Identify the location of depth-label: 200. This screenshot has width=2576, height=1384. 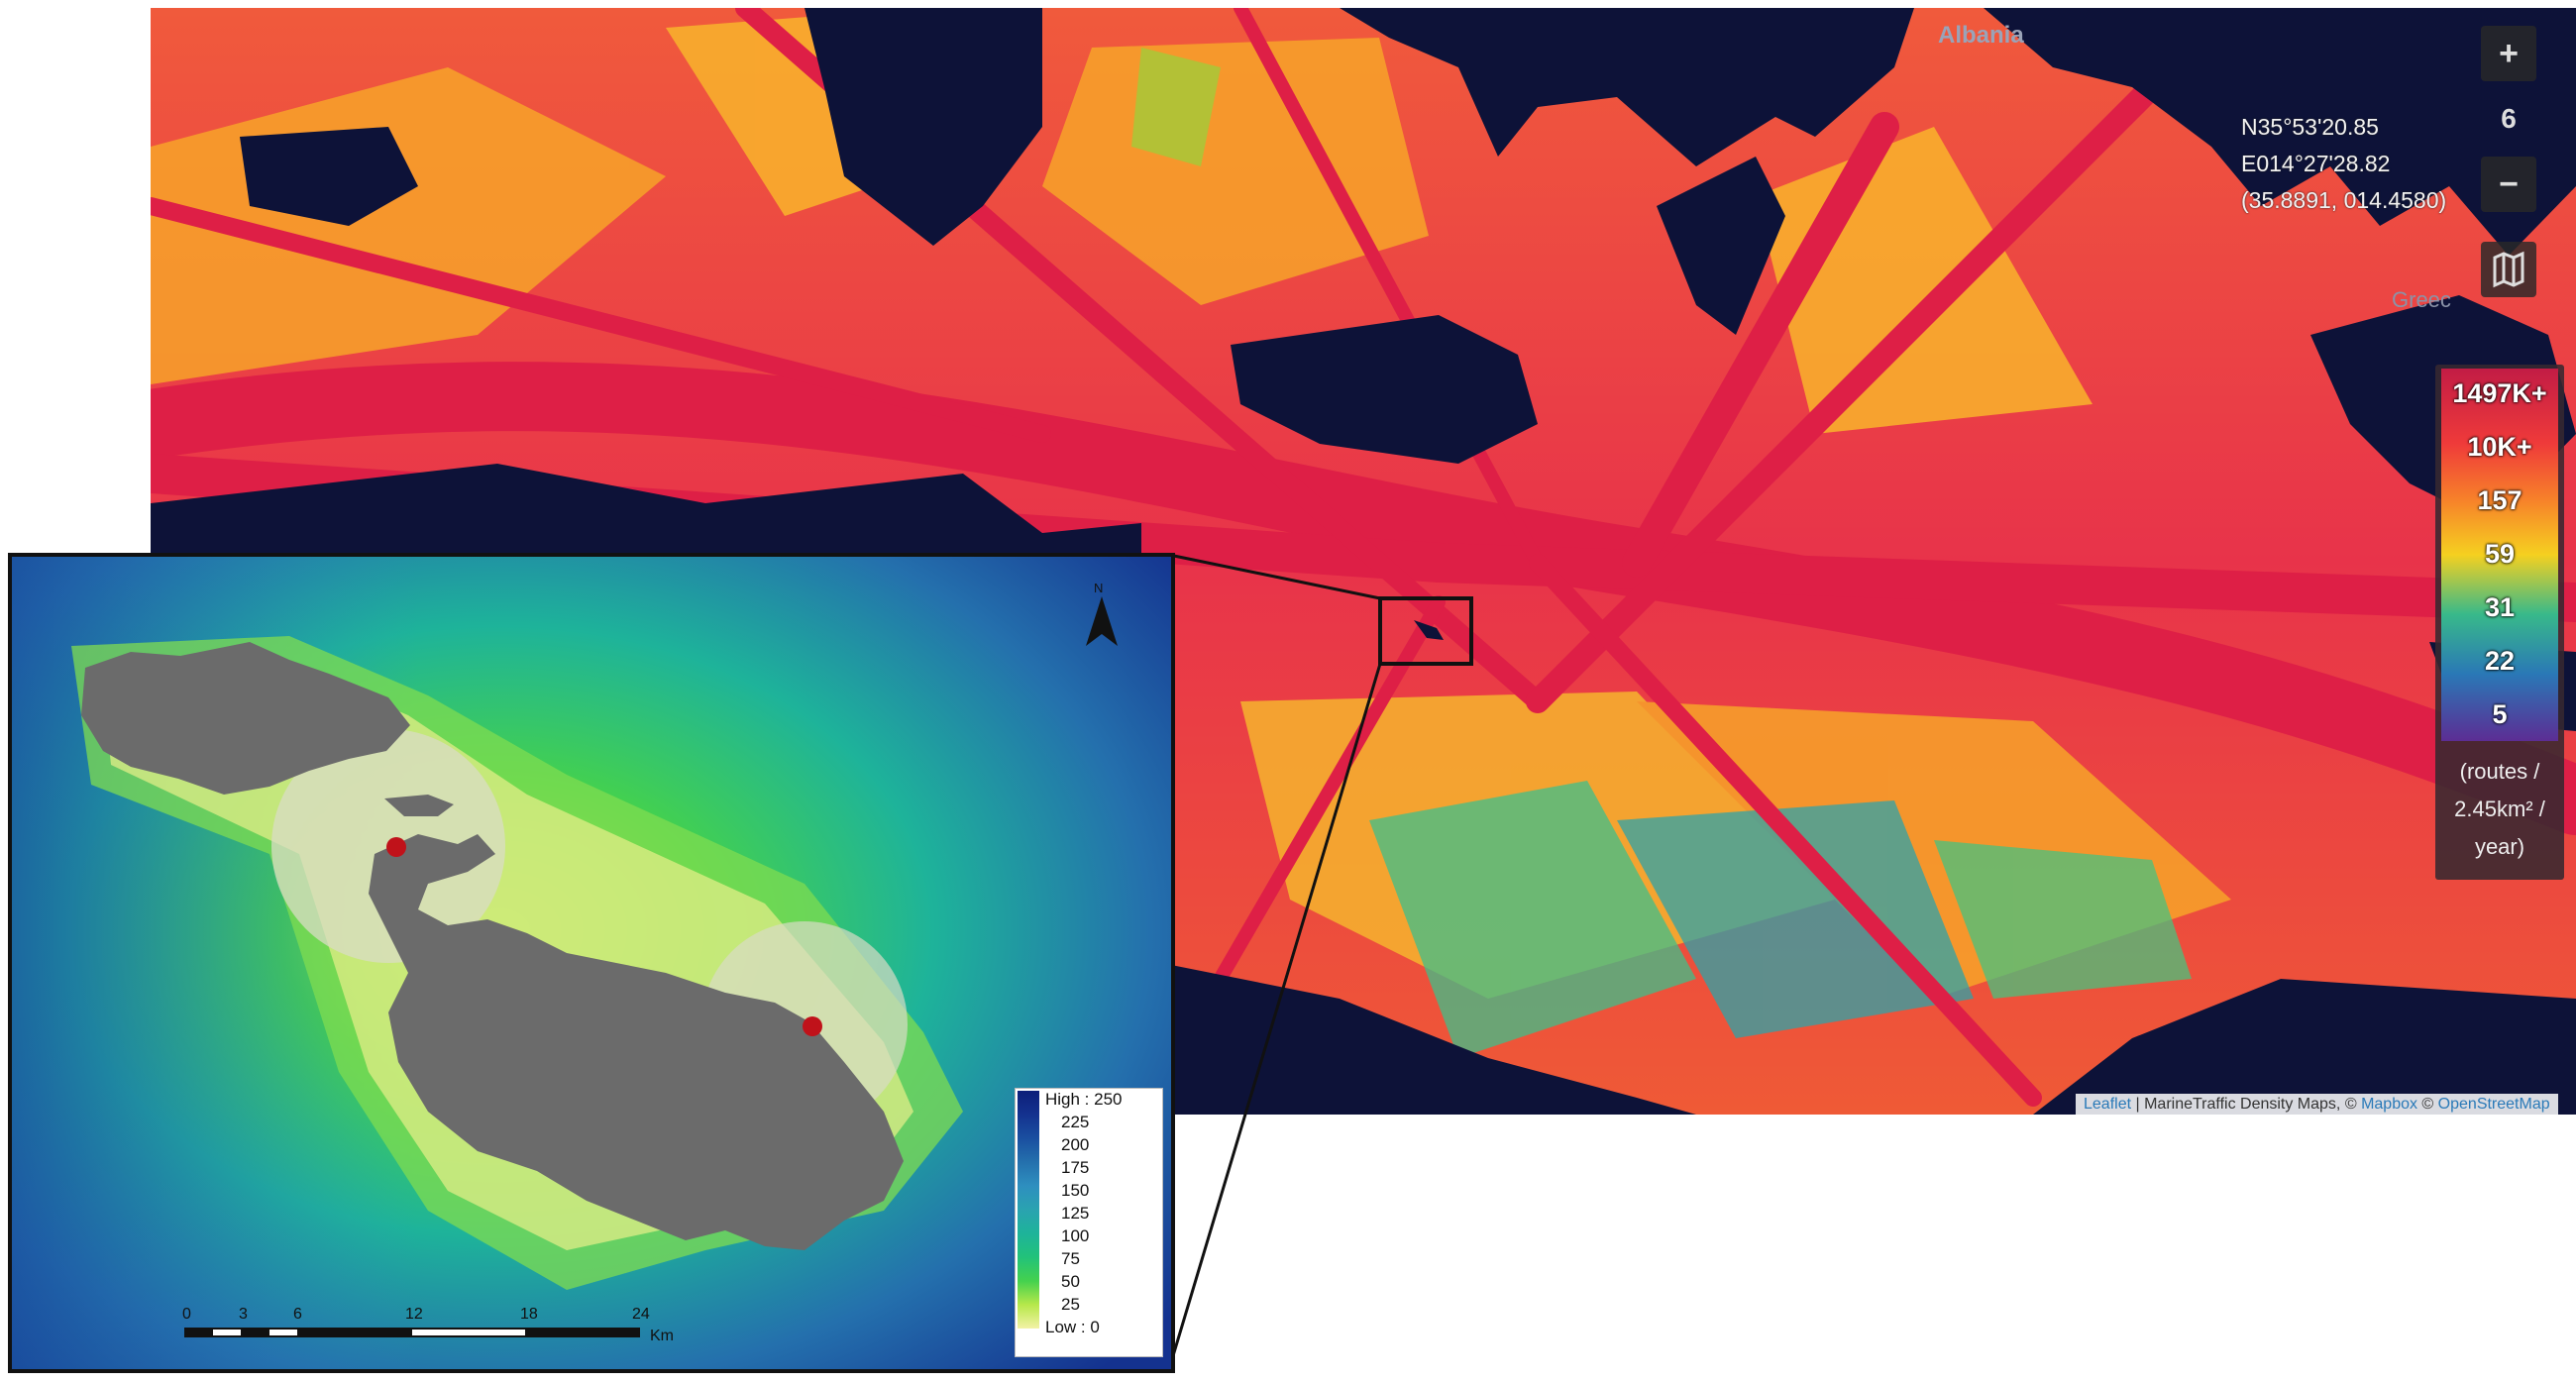
(1075, 1145).